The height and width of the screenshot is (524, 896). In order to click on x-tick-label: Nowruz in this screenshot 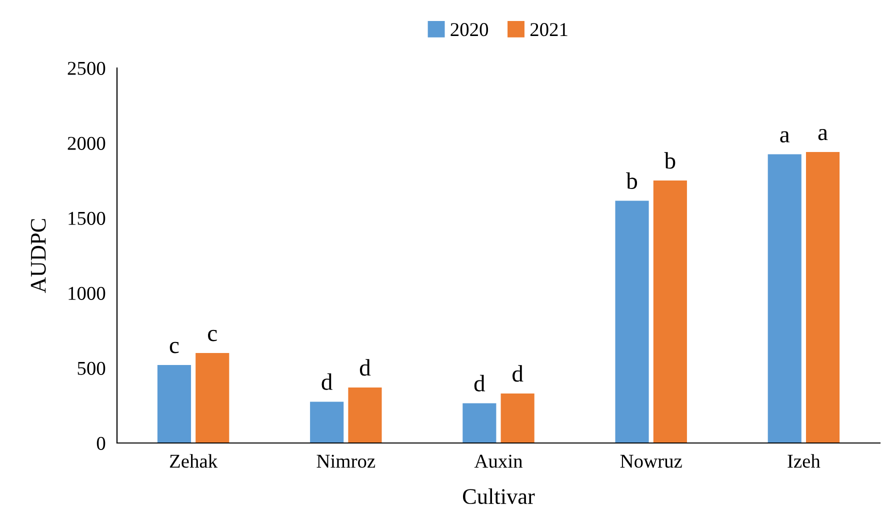, I will do `click(651, 461)`.